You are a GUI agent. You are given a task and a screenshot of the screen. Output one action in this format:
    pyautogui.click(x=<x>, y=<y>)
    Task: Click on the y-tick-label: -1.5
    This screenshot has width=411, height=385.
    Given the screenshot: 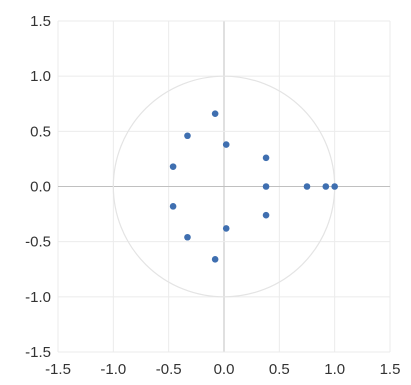 What is the action you would take?
    pyautogui.click(x=38, y=352)
    